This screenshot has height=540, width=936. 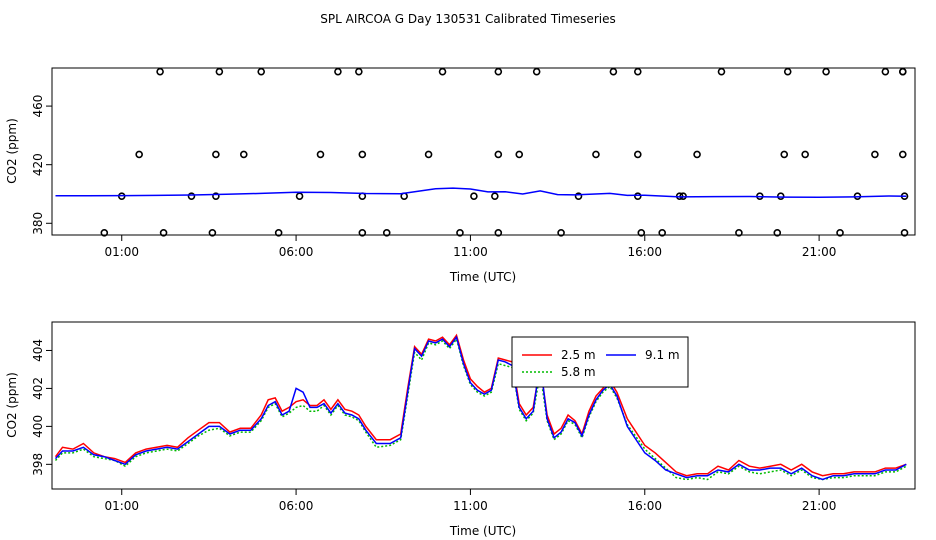 I want to click on legend: 2.5 m 5.8 m 9.1 m, so click(x=600, y=362).